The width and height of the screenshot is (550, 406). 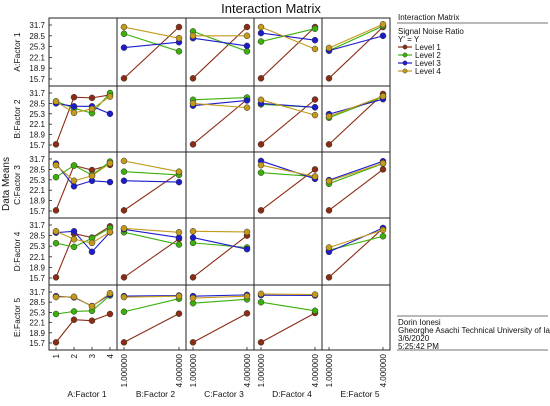 What do you see at coordinates (37, 302) in the screenshot?
I see `y-tick-label: 28.5` at bounding box center [37, 302].